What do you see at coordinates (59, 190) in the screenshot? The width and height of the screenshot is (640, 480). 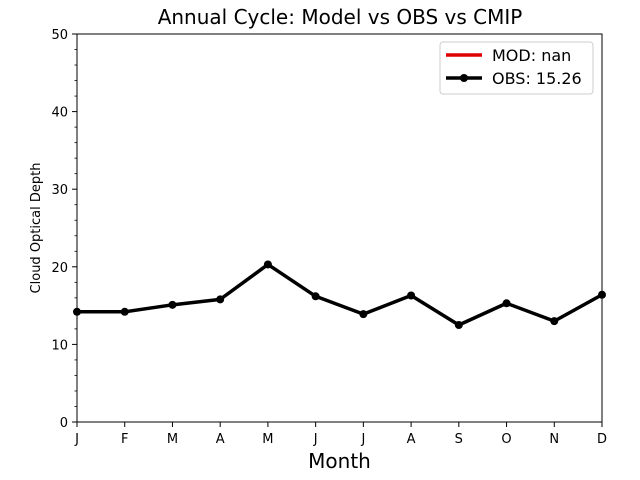 I see `y-tick-label: 30` at bounding box center [59, 190].